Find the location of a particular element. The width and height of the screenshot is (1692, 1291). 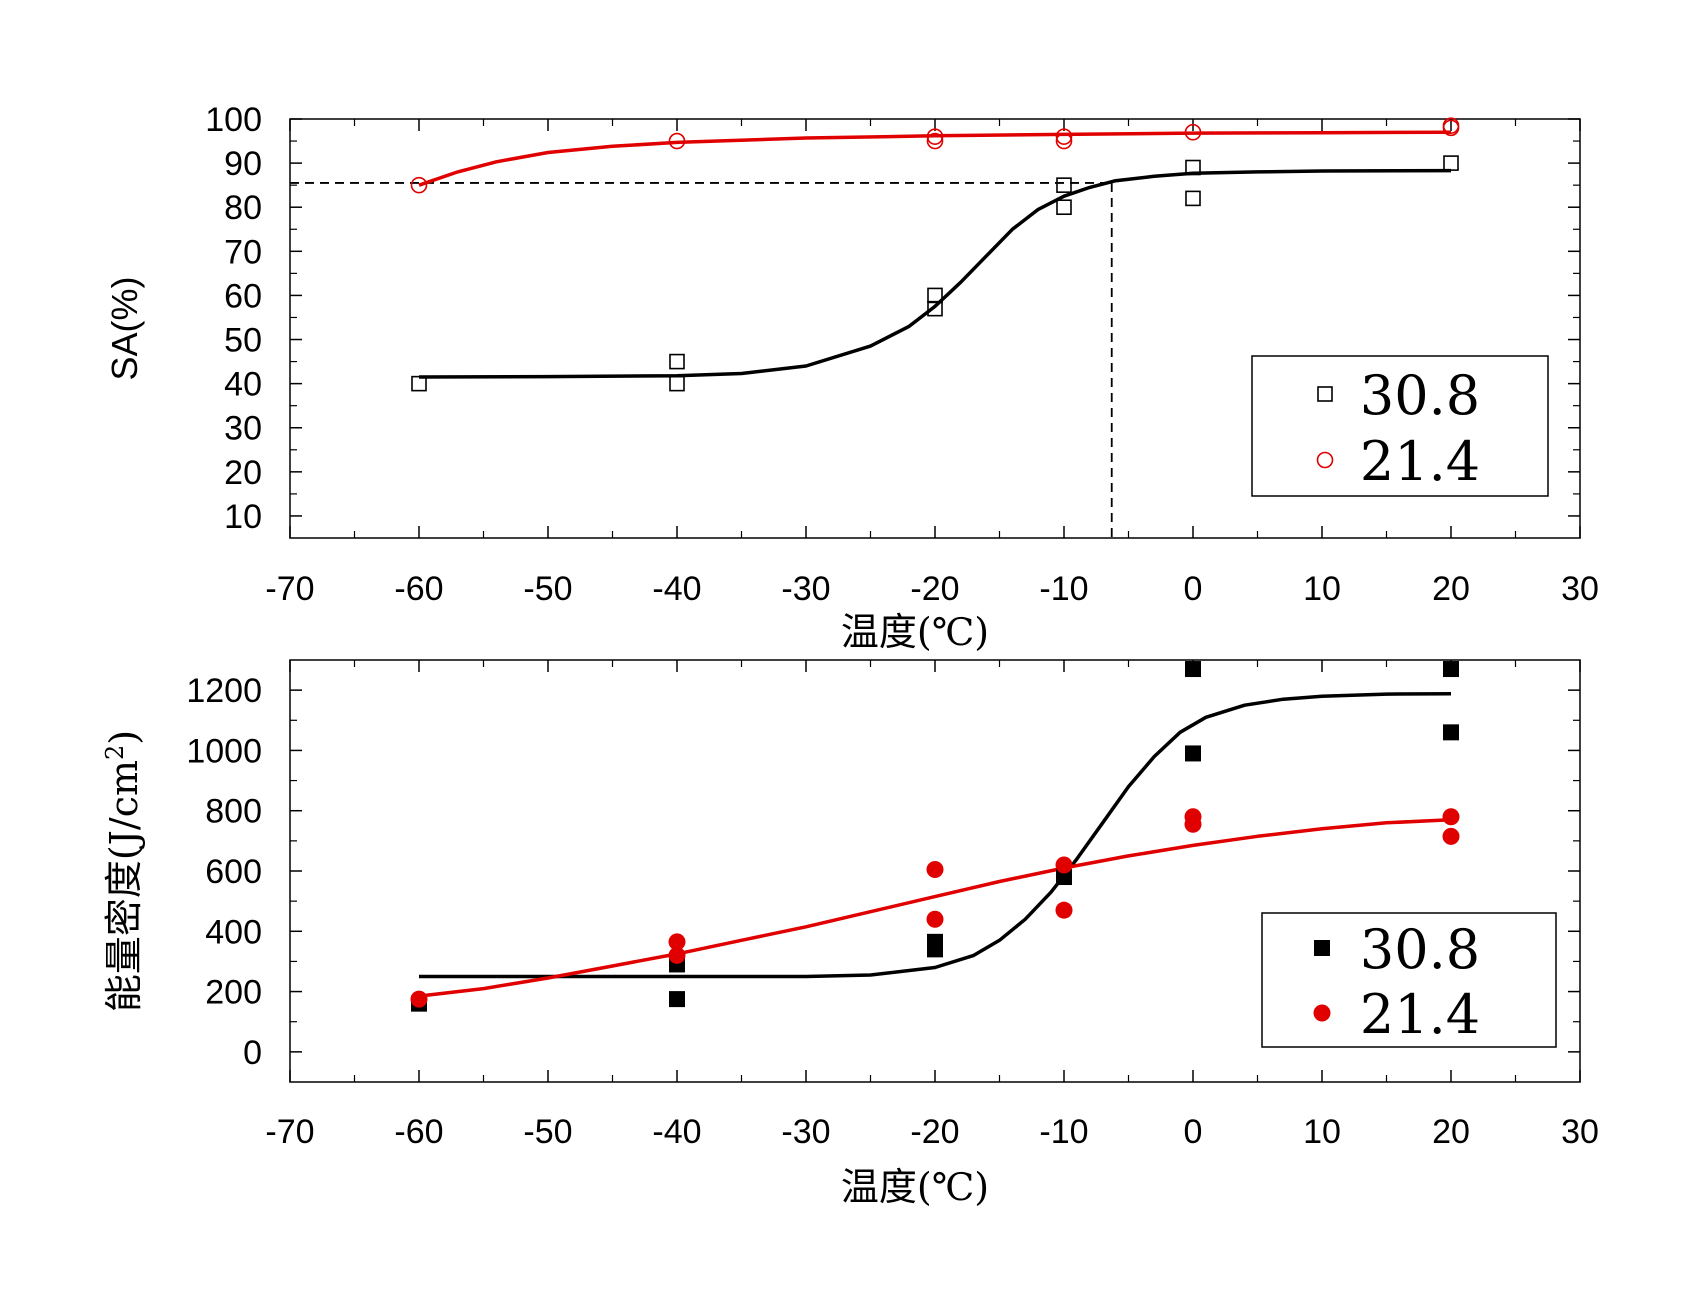

y-axis-title-close: ) is located at coordinates (124, 737).